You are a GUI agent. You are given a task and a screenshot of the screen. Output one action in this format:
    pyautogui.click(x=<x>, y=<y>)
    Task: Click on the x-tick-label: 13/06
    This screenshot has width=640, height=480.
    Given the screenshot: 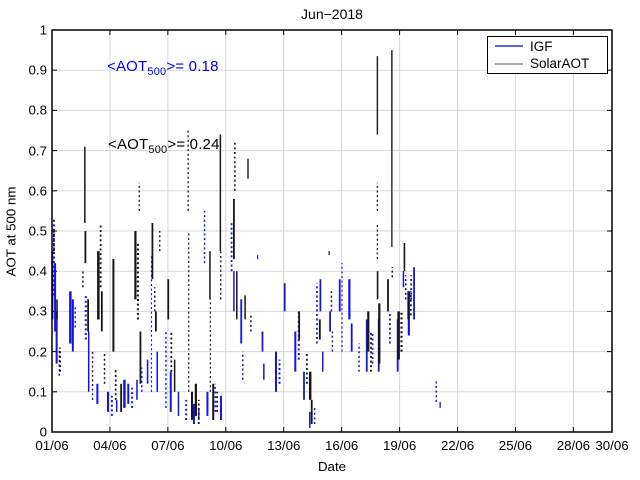 What is the action you would take?
    pyautogui.click(x=284, y=445)
    